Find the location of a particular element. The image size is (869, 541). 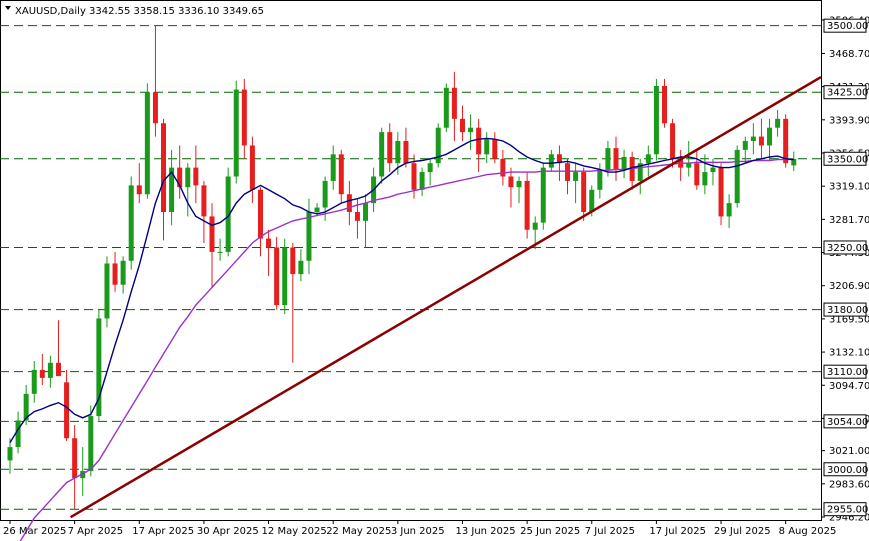

x-tick-label: 30 Apr 2025 is located at coordinates (228, 531).